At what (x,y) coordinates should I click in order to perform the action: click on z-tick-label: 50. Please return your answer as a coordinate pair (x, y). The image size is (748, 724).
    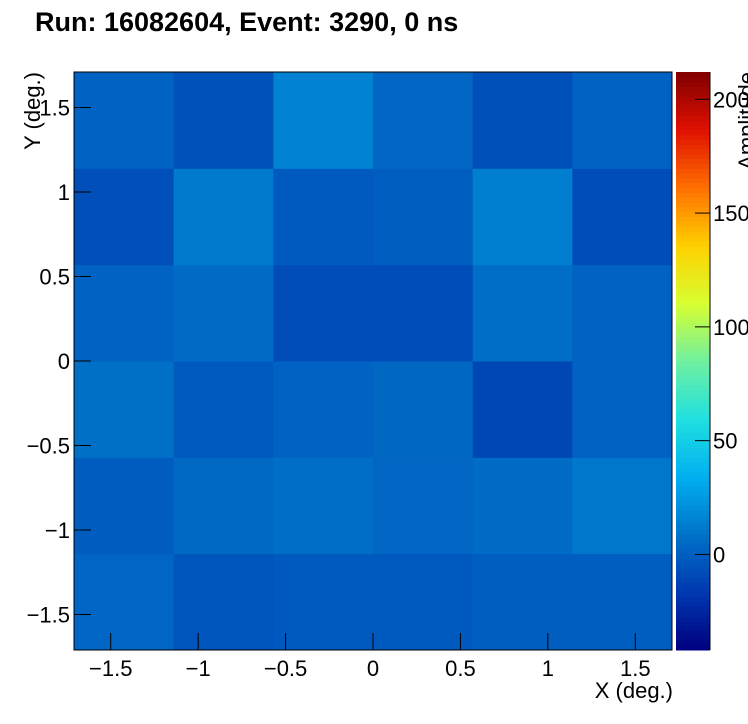
    Looking at the image, I should click on (725, 441).